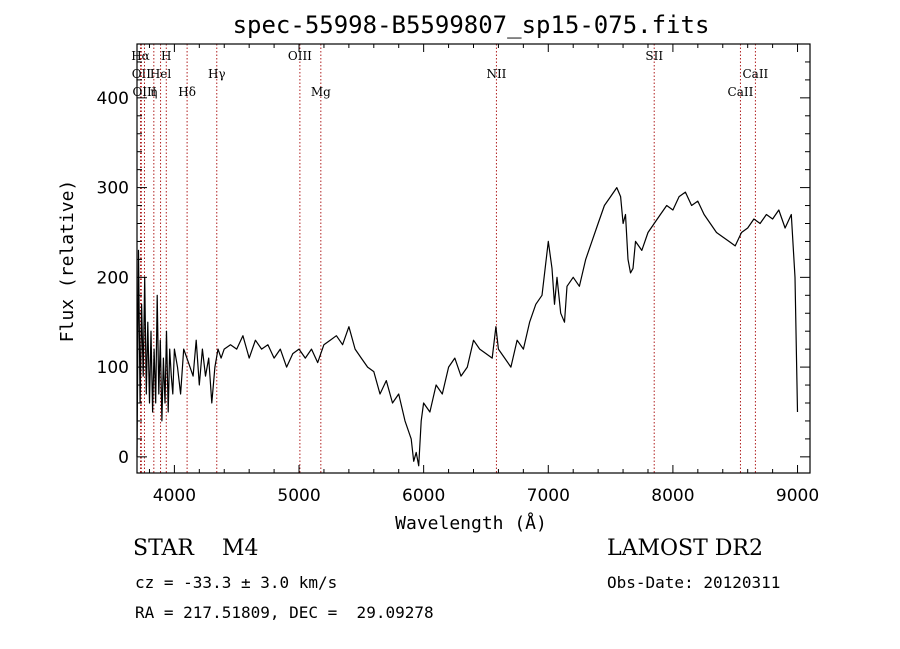  I want to click on line-label-7: Hγ, so click(217, 74).